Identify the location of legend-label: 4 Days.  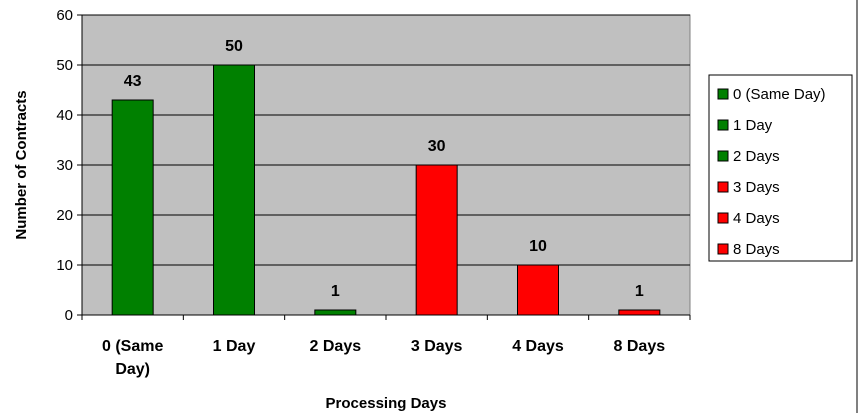
(756, 218).